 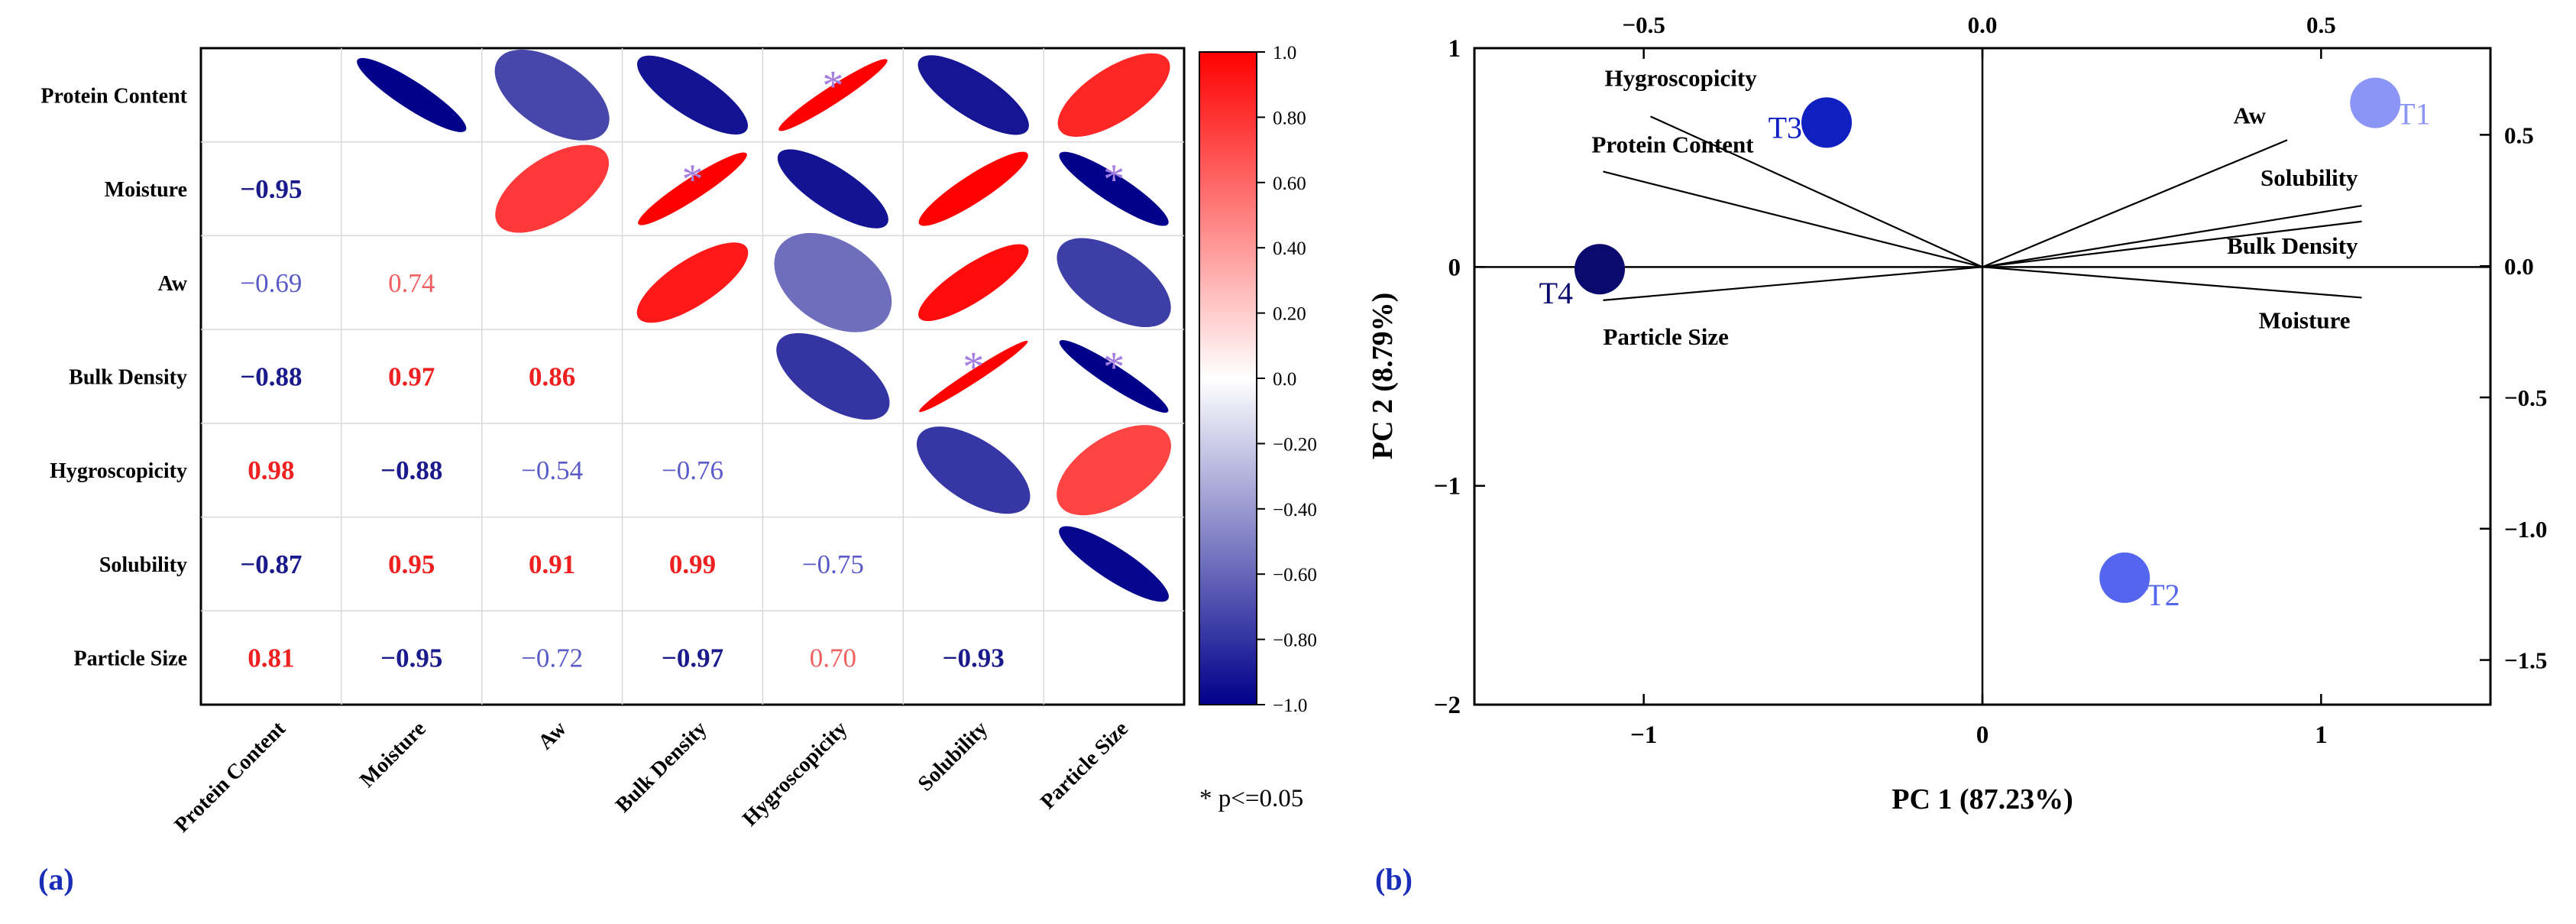 I want to click on pca-y-tick-label: 0, so click(x=1454, y=267).